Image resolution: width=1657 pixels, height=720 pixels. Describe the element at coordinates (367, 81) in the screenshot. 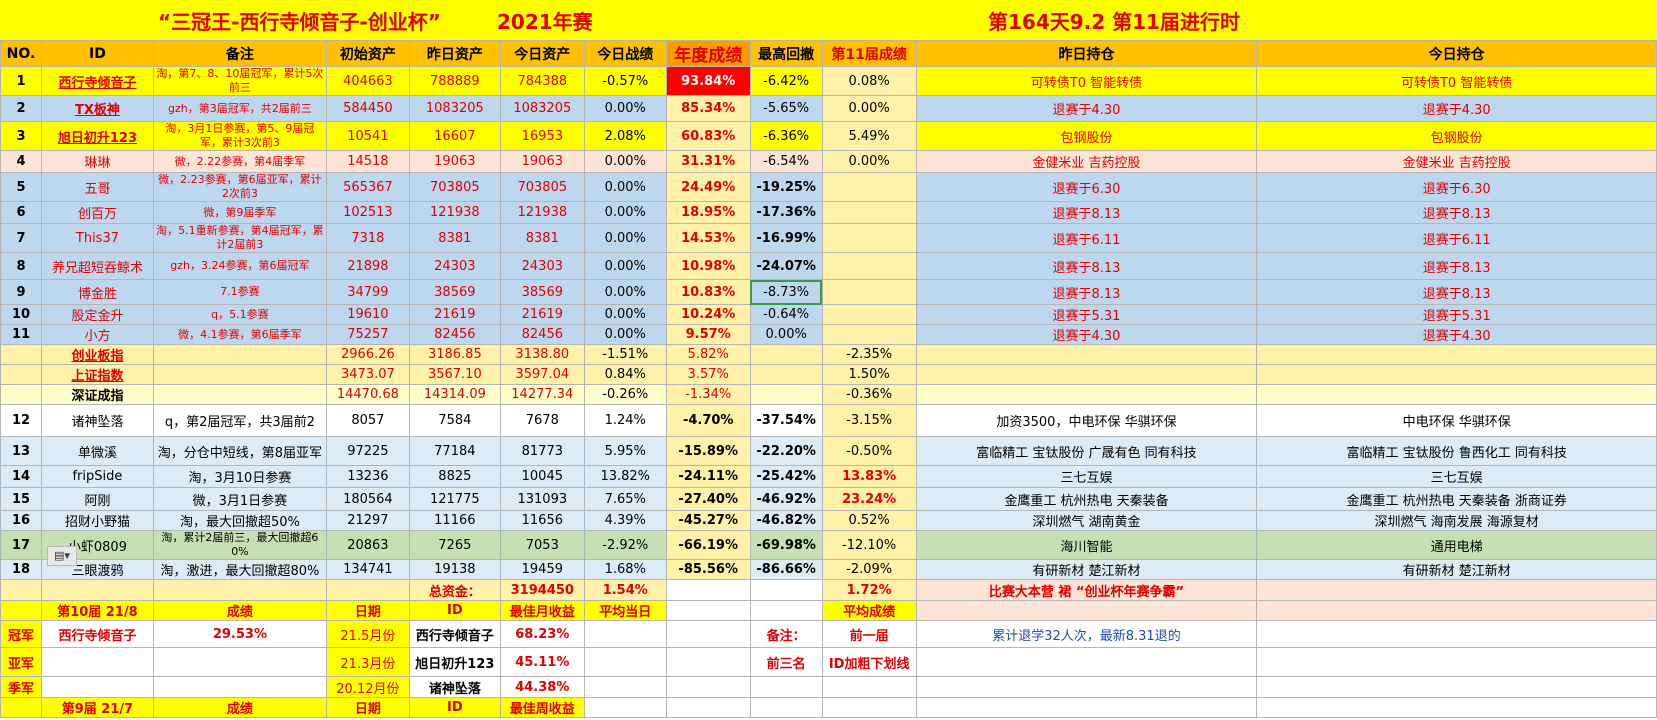

I see `initial-assets: 404663` at that location.